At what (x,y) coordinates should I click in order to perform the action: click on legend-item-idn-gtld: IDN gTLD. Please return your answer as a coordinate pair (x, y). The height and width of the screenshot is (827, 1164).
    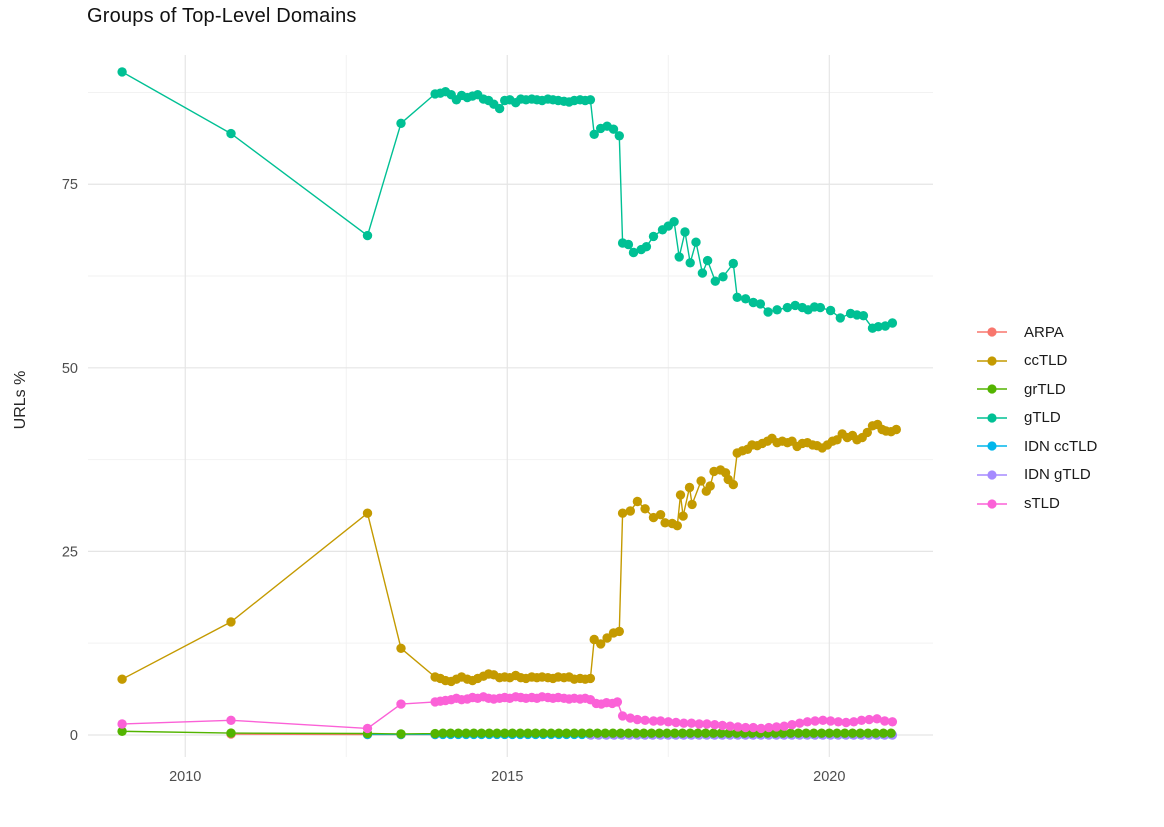
    Looking at the image, I should click on (1036, 475).